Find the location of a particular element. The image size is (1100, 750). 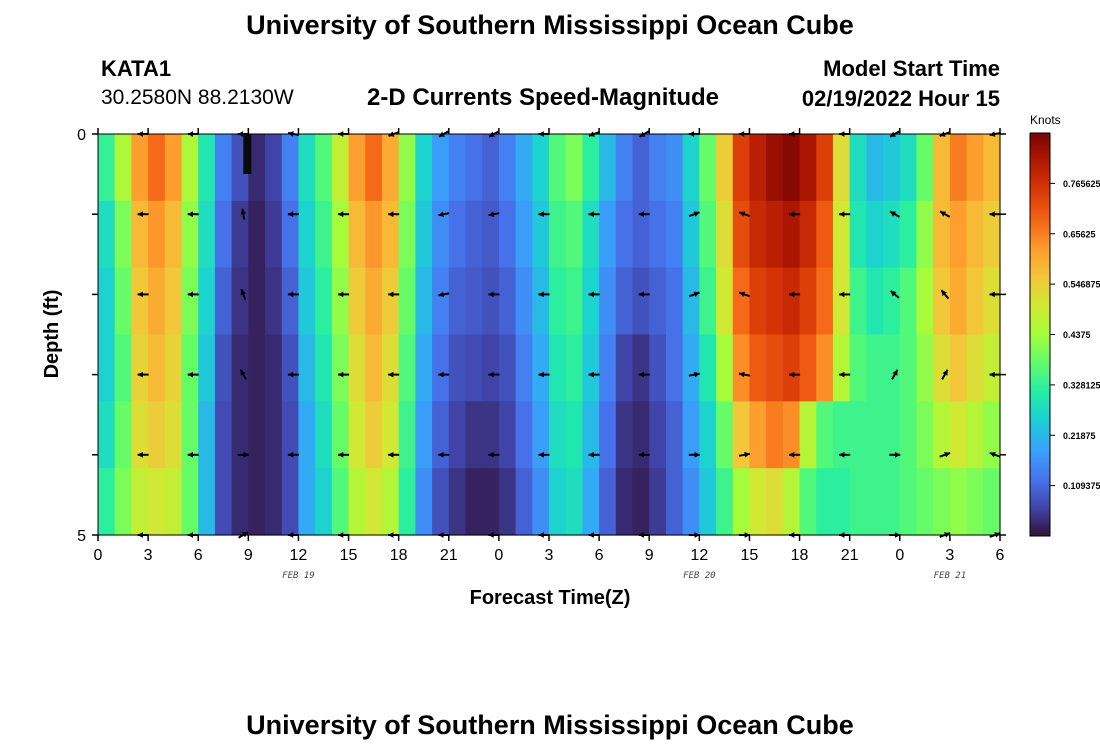

model-start-label: Model Start Time is located at coordinates (911, 68).